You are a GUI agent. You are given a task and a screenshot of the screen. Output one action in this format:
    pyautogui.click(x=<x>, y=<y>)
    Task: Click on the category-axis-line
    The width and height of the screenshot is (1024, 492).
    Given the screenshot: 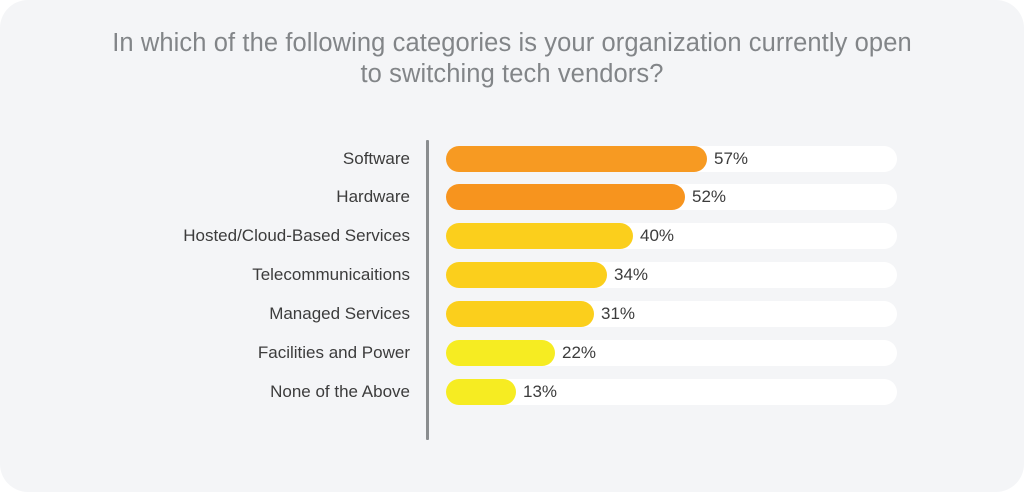 What is the action you would take?
    pyautogui.click(x=427, y=290)
    